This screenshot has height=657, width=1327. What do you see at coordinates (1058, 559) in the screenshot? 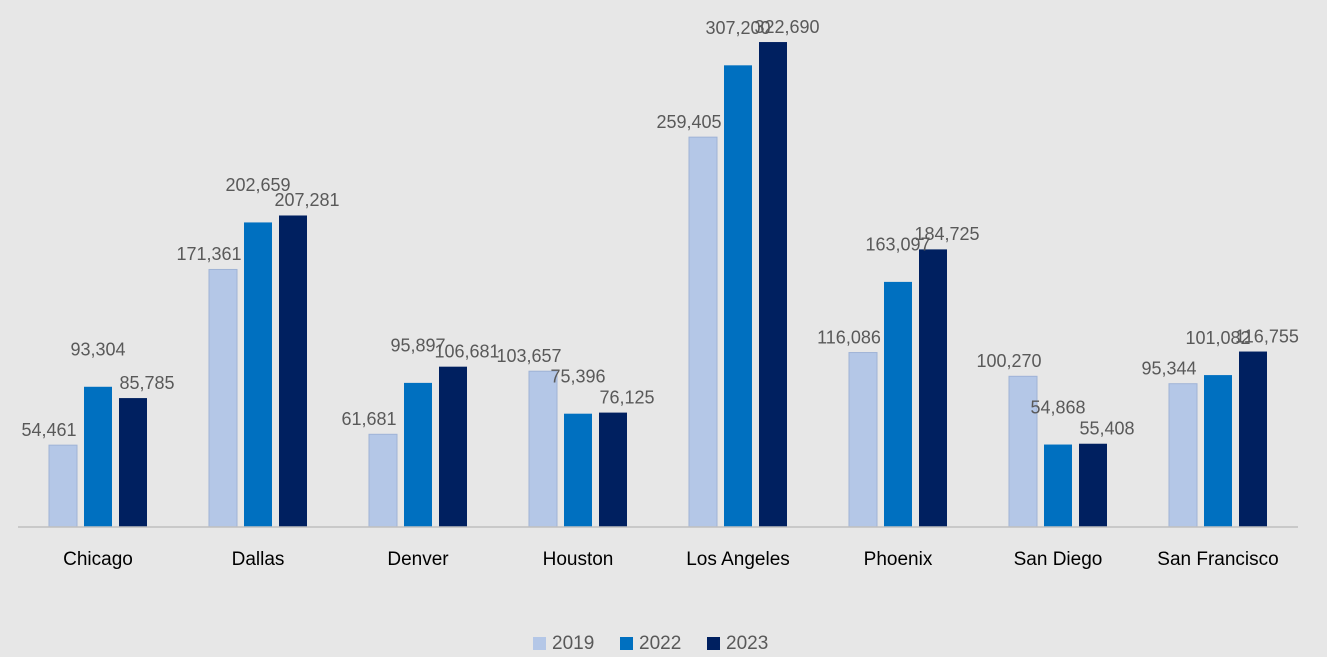
I see `x-tick-label: San Diego` at bounding box center [1058, 559].